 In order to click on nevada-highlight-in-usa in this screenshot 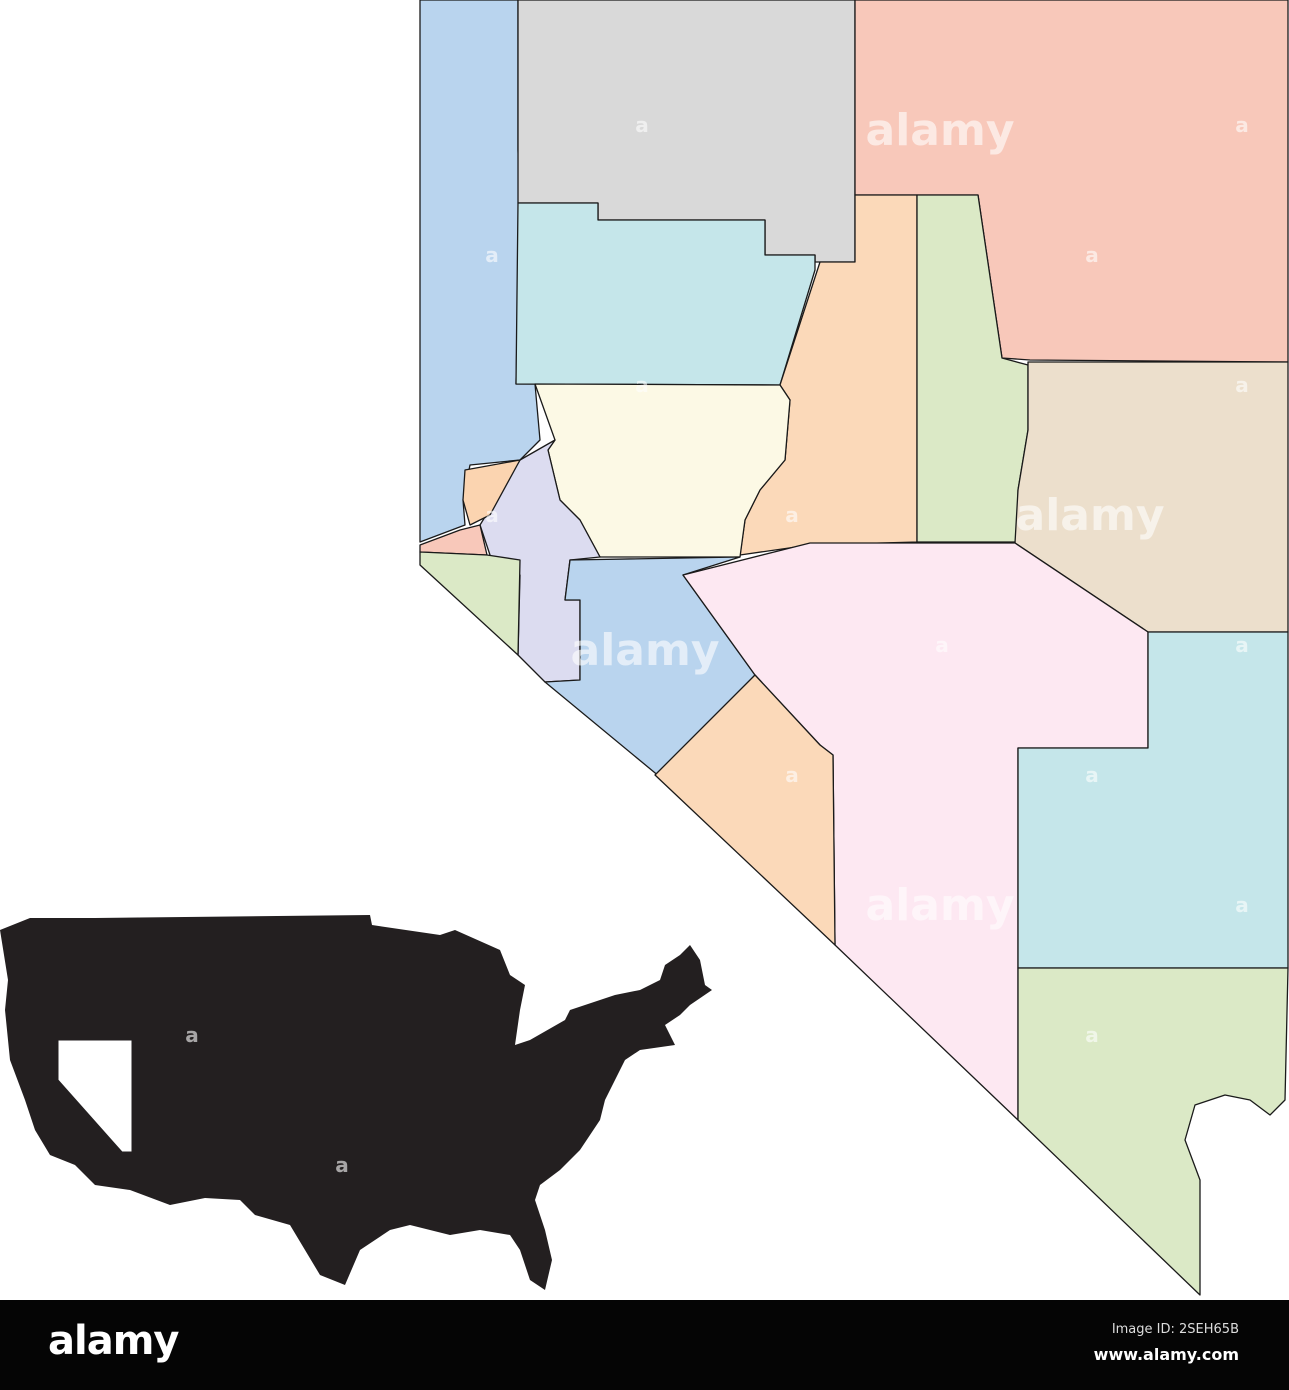, I will do `click(95, 1096)`.